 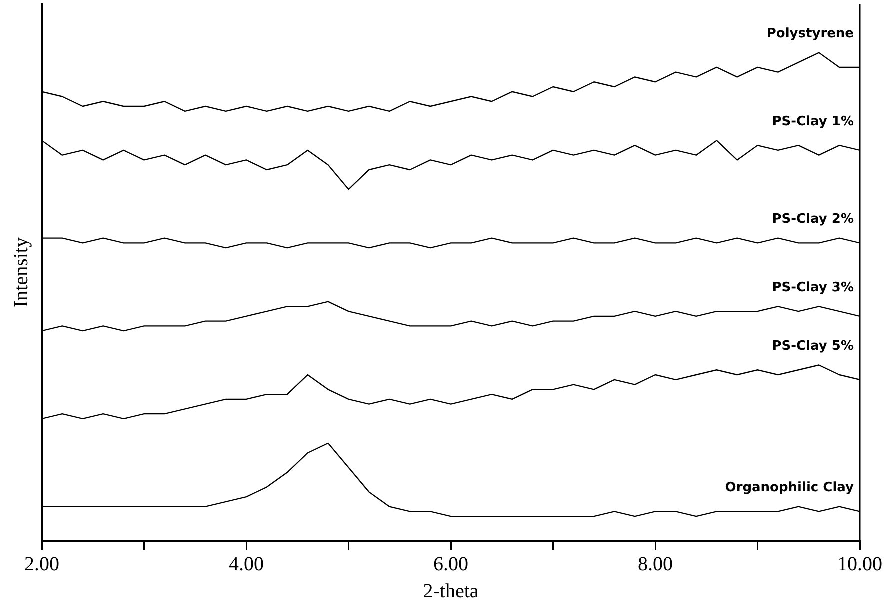 What do you see at coordinates (42, 564) in the screenshot?
I see `x-tick-label: 2.00` at bounding box center [42, 564].